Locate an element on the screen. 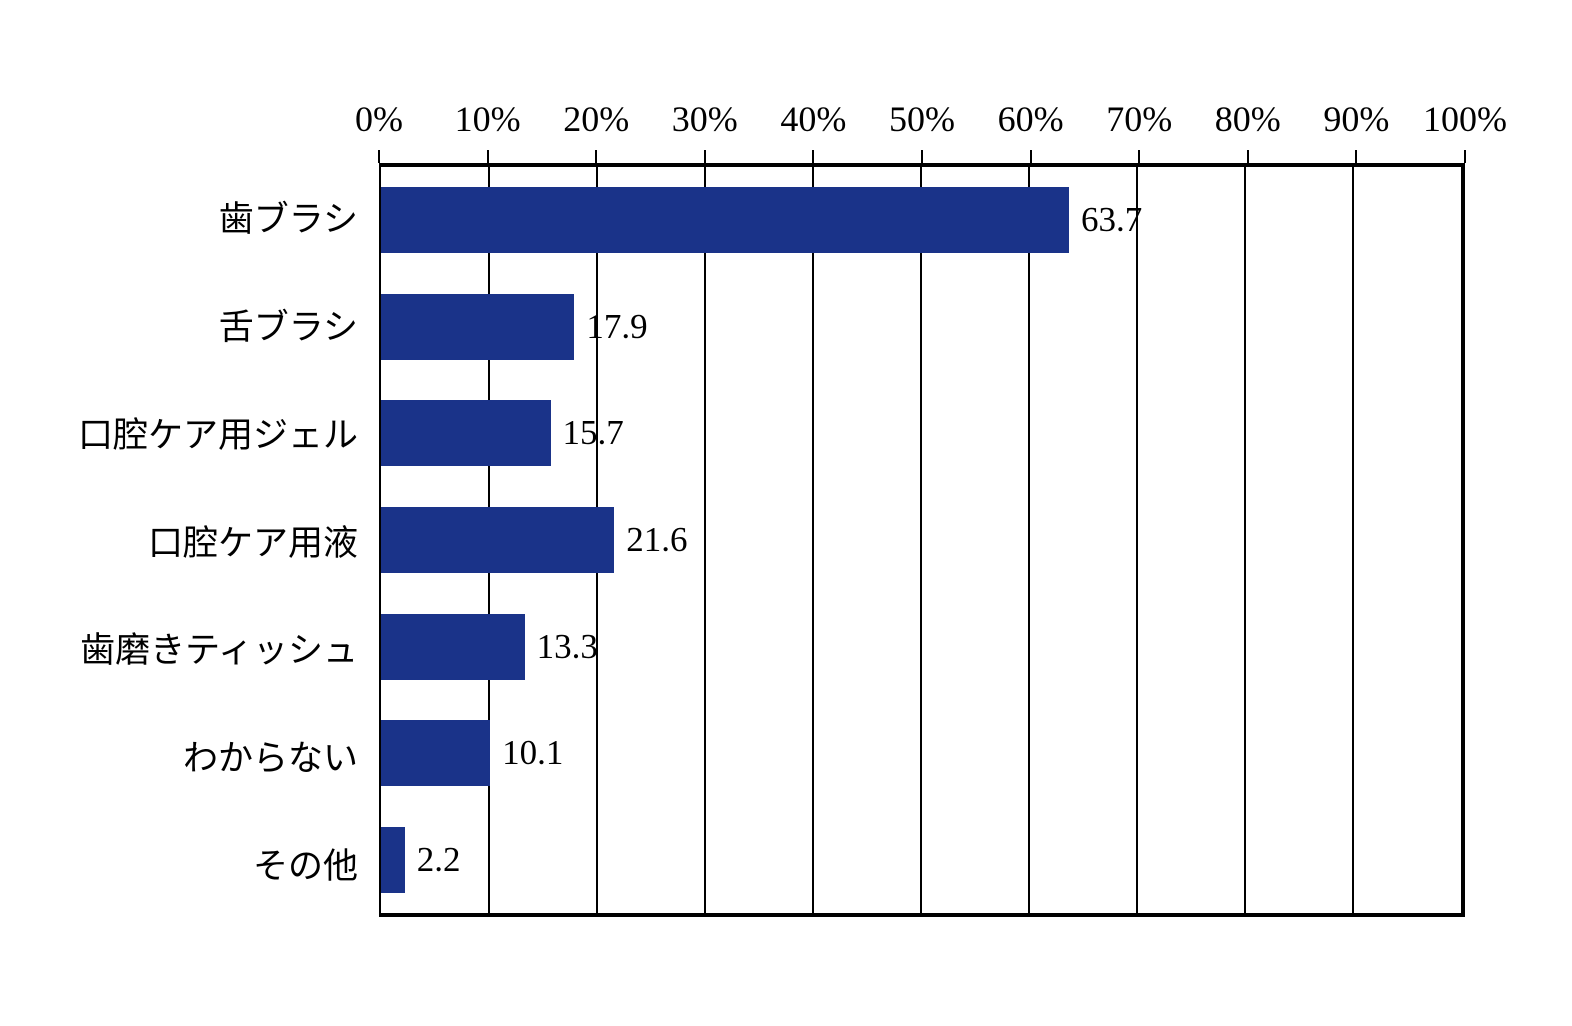  x-axis-tick-label: 70% is located at coordinates (1139, 119).